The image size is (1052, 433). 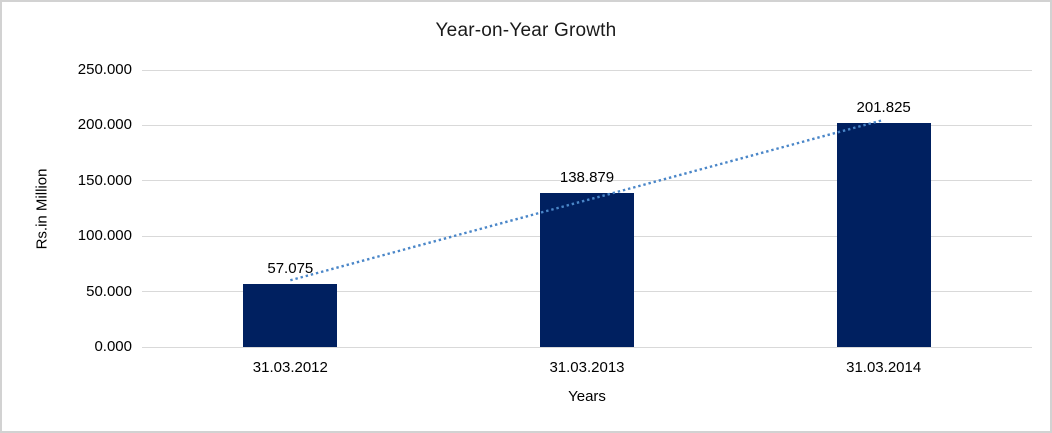 I want to click on bar-31.03.2013, so click(x=587, y=270).